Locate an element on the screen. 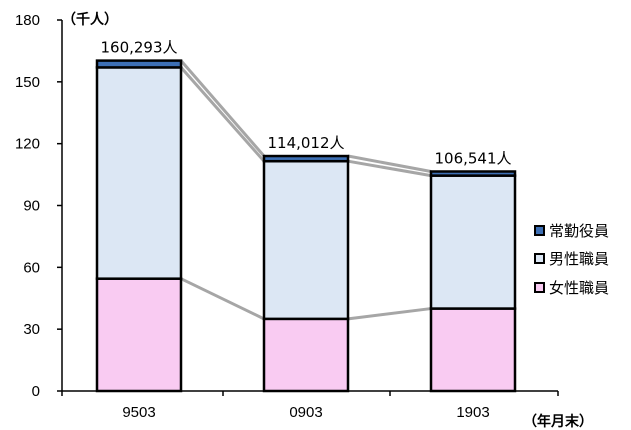  x-tick-label: 0903 is located at coordinates (305, 412).